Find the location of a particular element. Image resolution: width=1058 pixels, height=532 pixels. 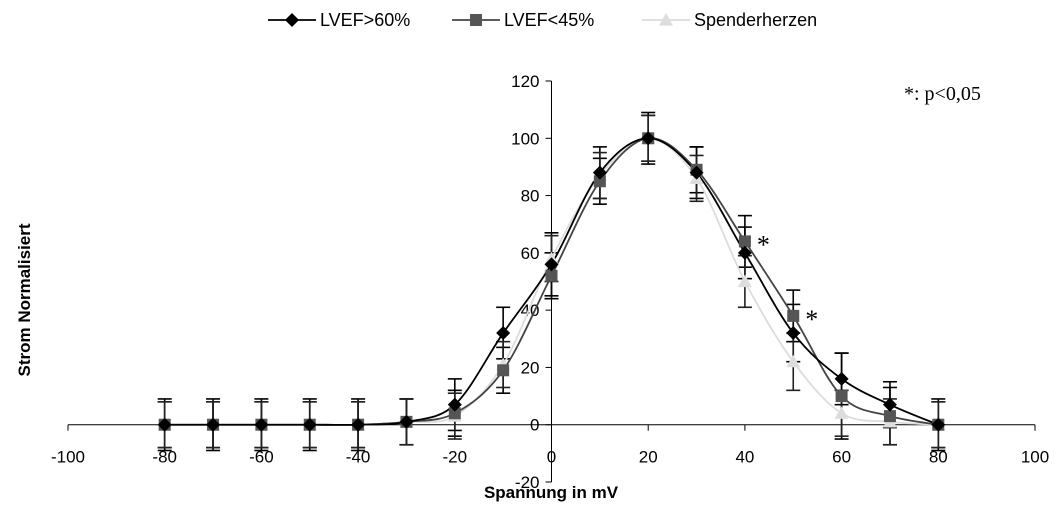

x-tick-label: -20 is located at coordinates (455, 457).